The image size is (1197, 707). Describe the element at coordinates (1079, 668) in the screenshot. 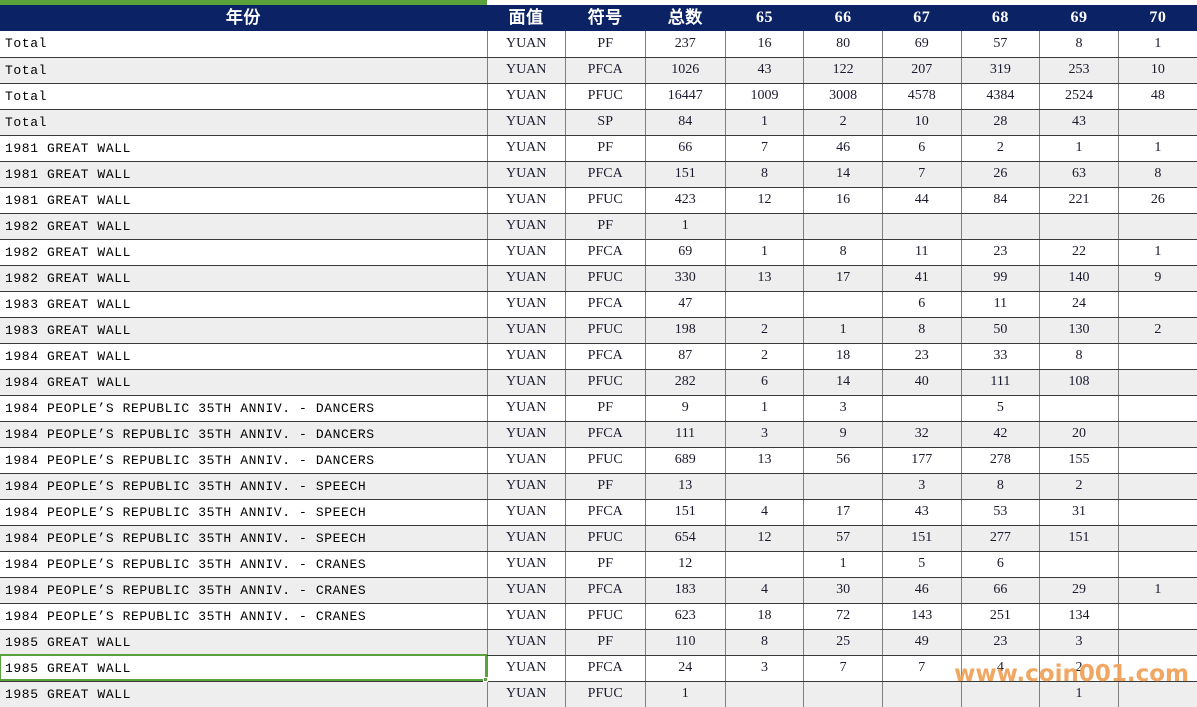

I see `cell-g69: 2` at that location.